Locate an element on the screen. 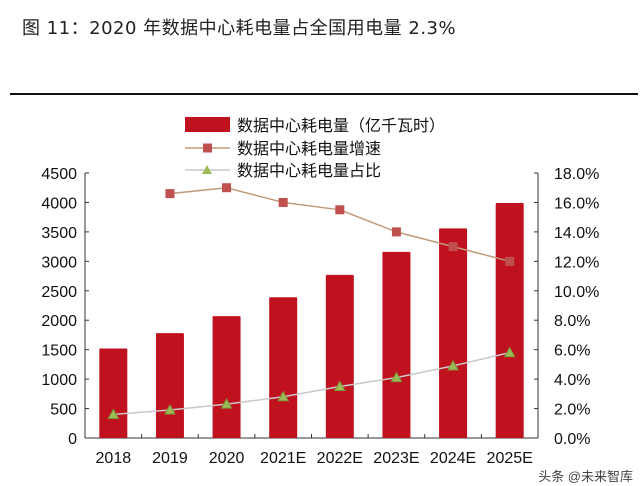 The height and width of the screenshot is (486, 641). x-tick-label: 2024E is located at coordinates (453, 458).